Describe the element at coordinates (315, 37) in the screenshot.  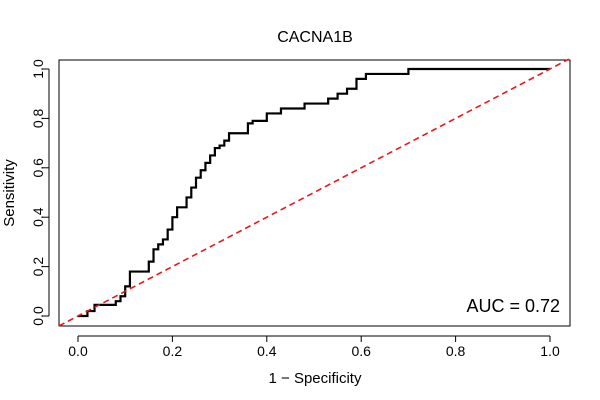
I see `chart-title: CACNA1B` at that location.